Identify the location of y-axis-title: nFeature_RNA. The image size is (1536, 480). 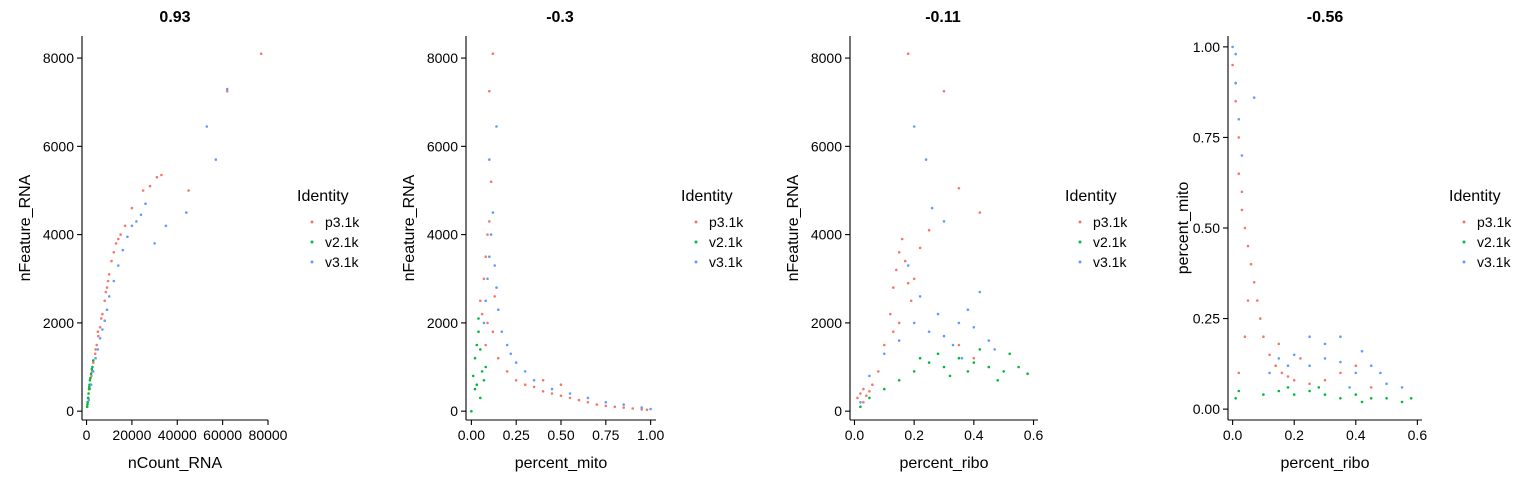
(25, 227).